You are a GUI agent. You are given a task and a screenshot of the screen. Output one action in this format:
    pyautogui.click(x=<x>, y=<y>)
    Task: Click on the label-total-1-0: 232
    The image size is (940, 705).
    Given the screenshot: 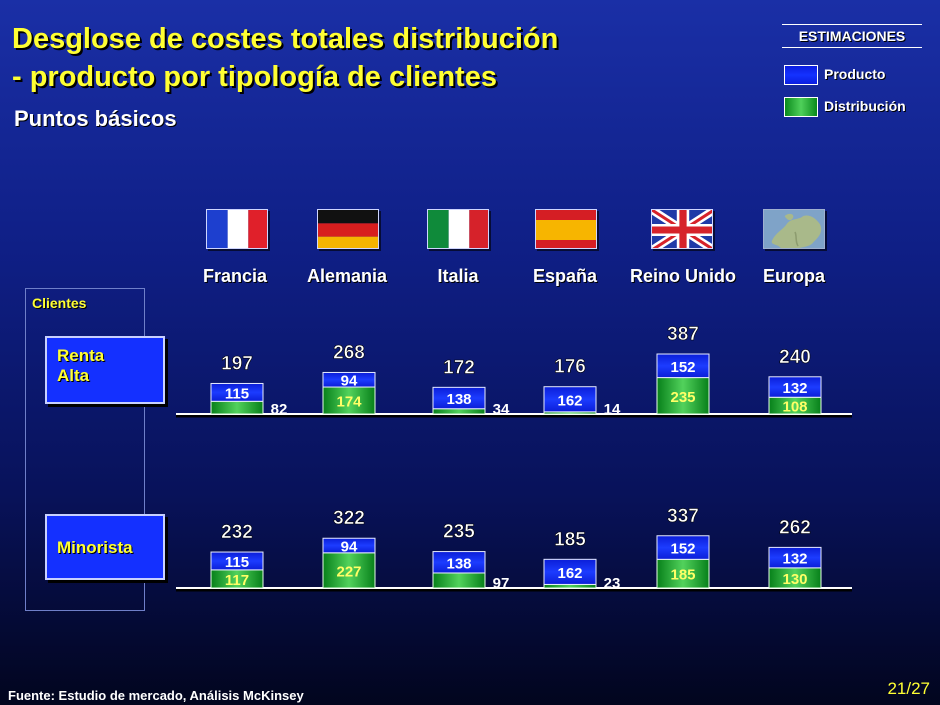 What is the action you would take?
    pyautogui.click(x=237, y=532)
    